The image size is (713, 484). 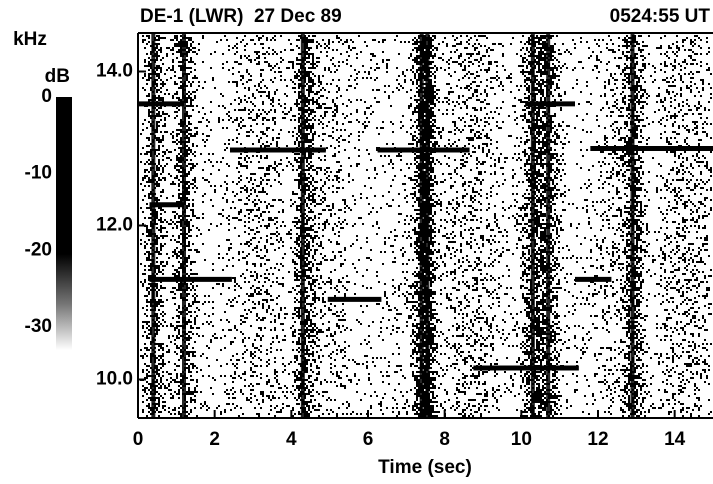 What do you see at coordinates (138, 439) in the screenshot?
I see `x-tick-label: 0` at bounding box center [138, 439].